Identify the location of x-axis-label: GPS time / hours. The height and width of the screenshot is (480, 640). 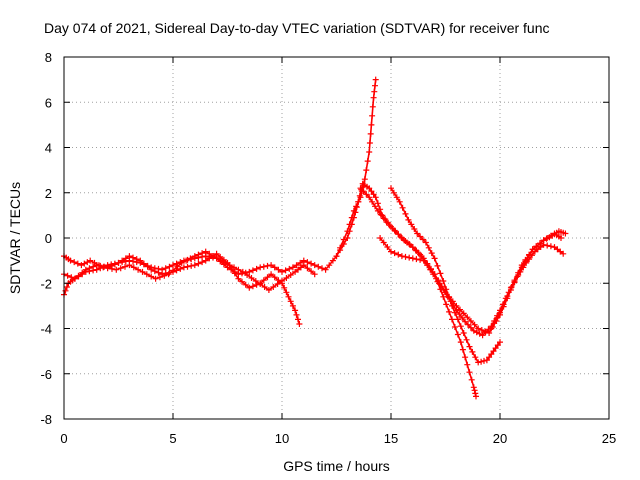
(336, 466).